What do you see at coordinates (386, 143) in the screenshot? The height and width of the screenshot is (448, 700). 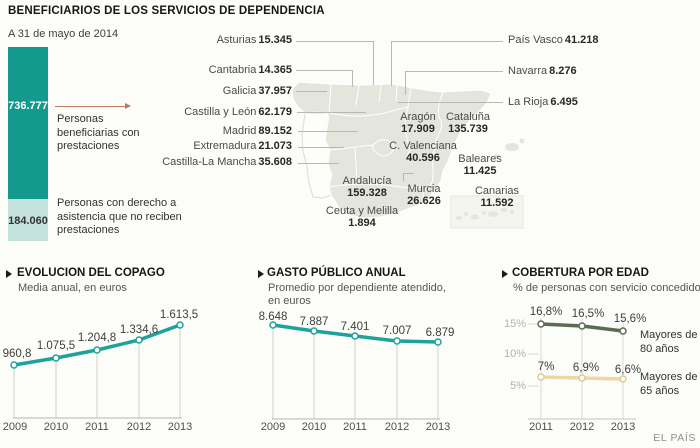 I see `region-borders` at bounding box center [386, 143].